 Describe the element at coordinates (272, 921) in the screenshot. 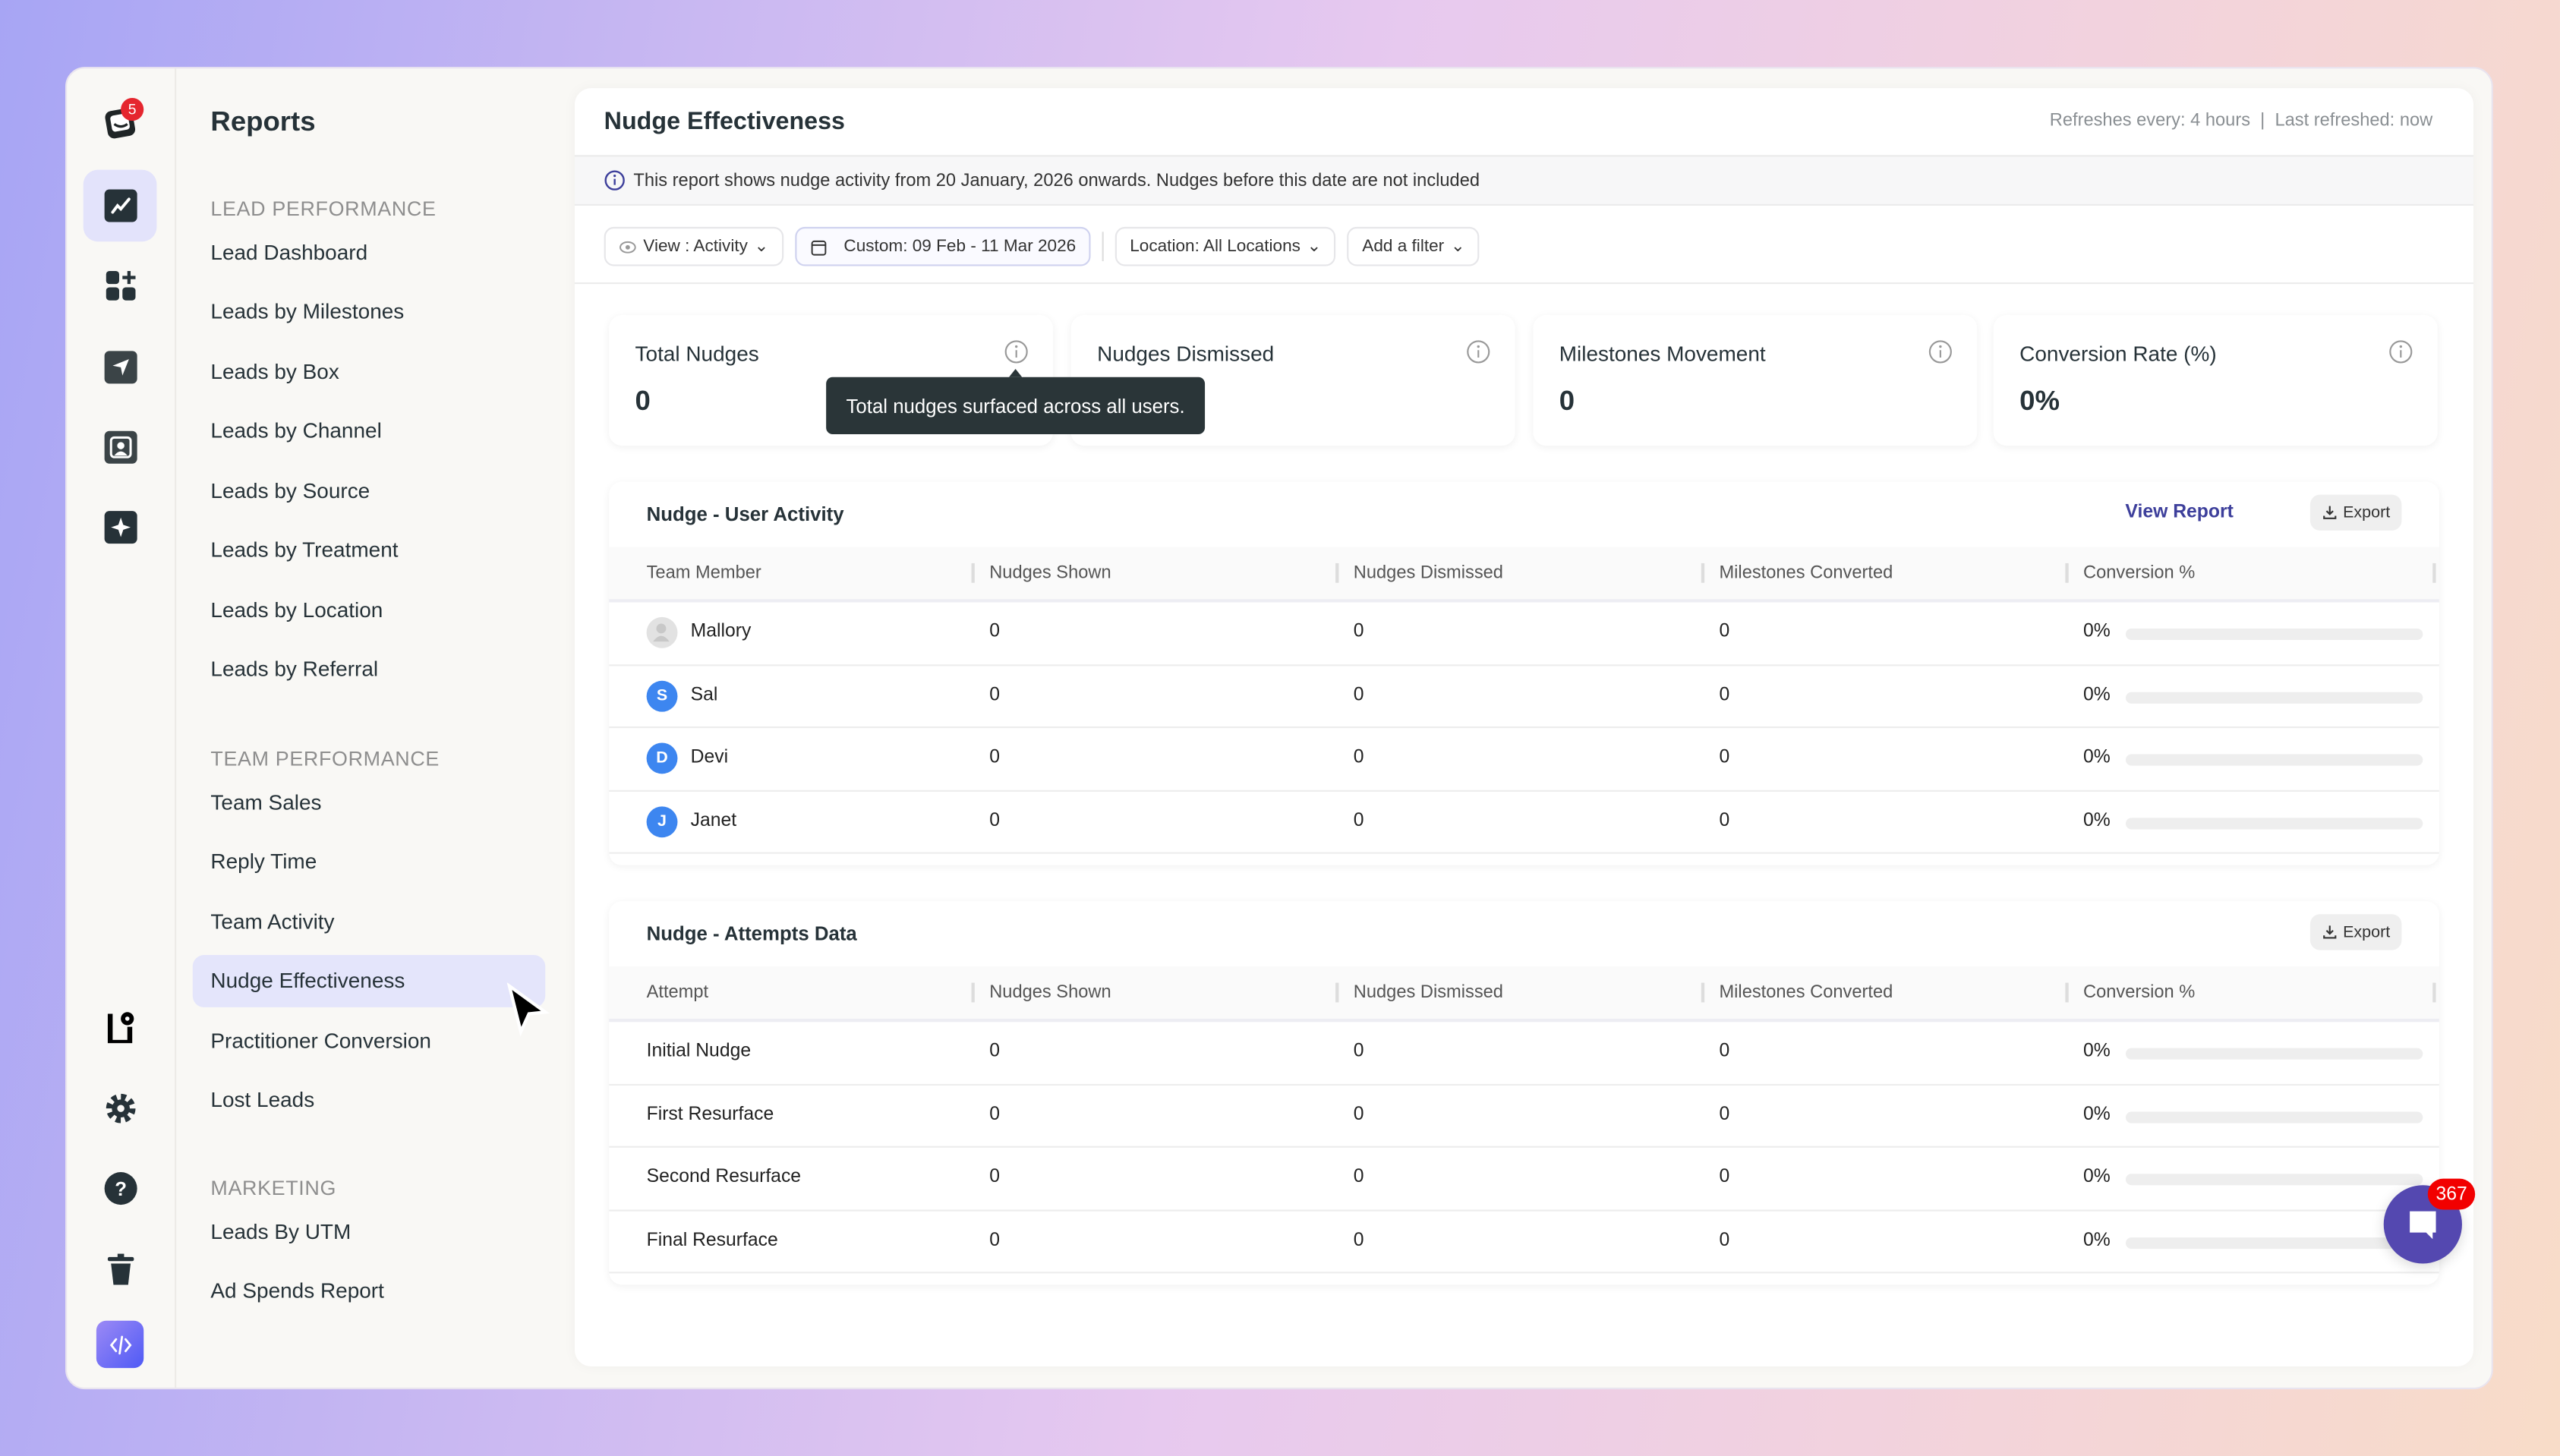

I see `nav-item-team-activity: Team Activity` at that location.